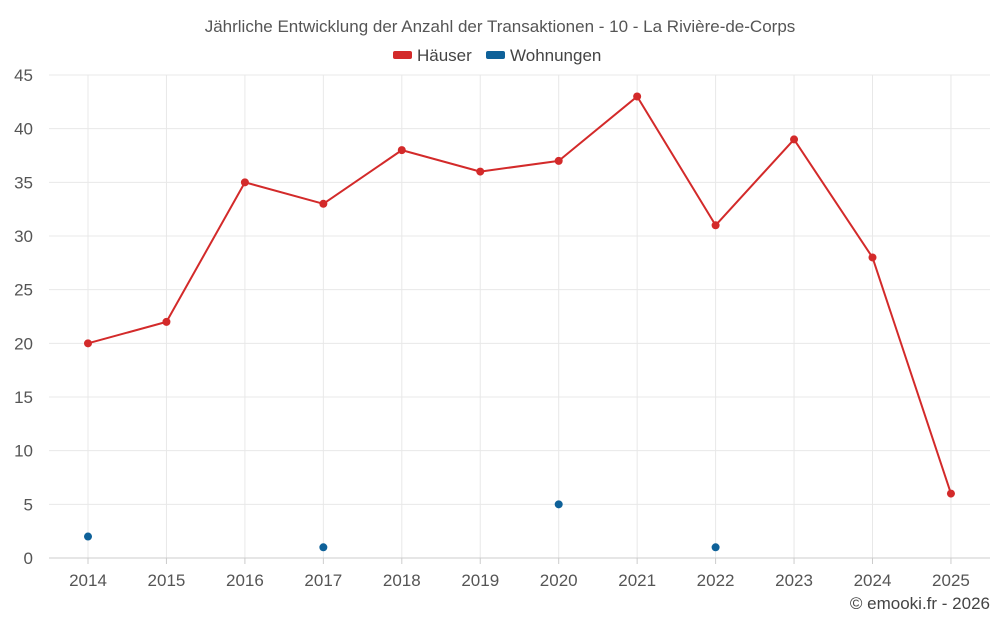 The width and height of the screenshot is (1000, 625). What do you see at coordinates (555, 55) in the screenshot?
I see `legend-label-wohnungen: Wohnungen` at bounding box center [555, 55].